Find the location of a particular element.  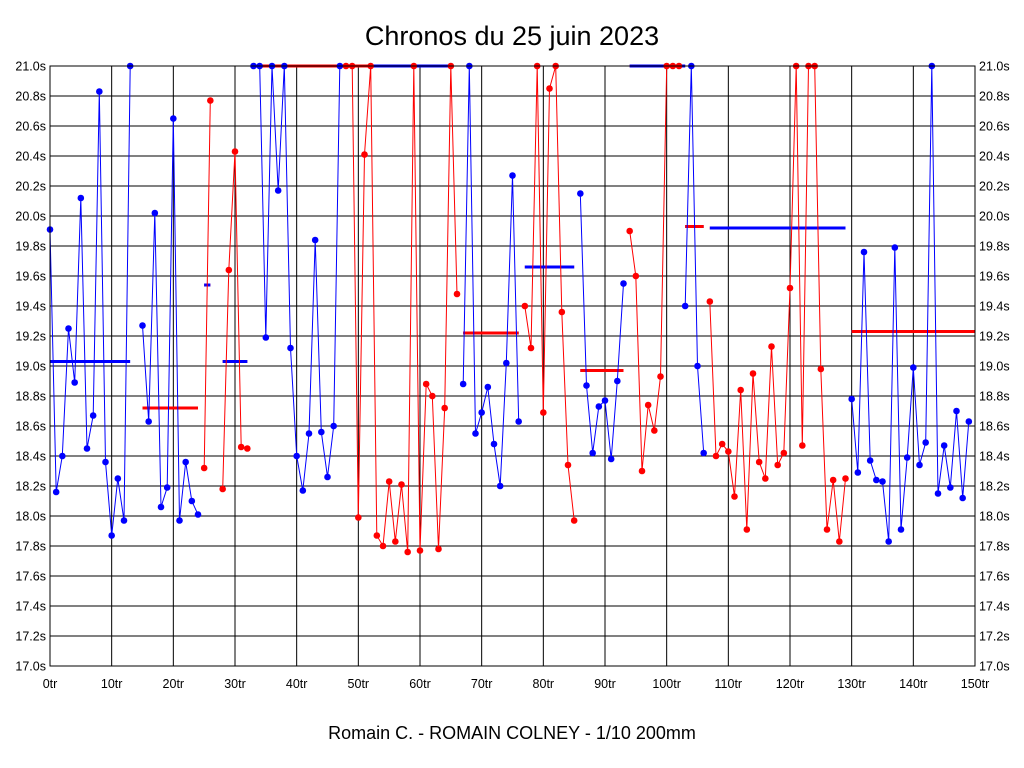

lap-series-line-red is located at coordinates (207, 284).